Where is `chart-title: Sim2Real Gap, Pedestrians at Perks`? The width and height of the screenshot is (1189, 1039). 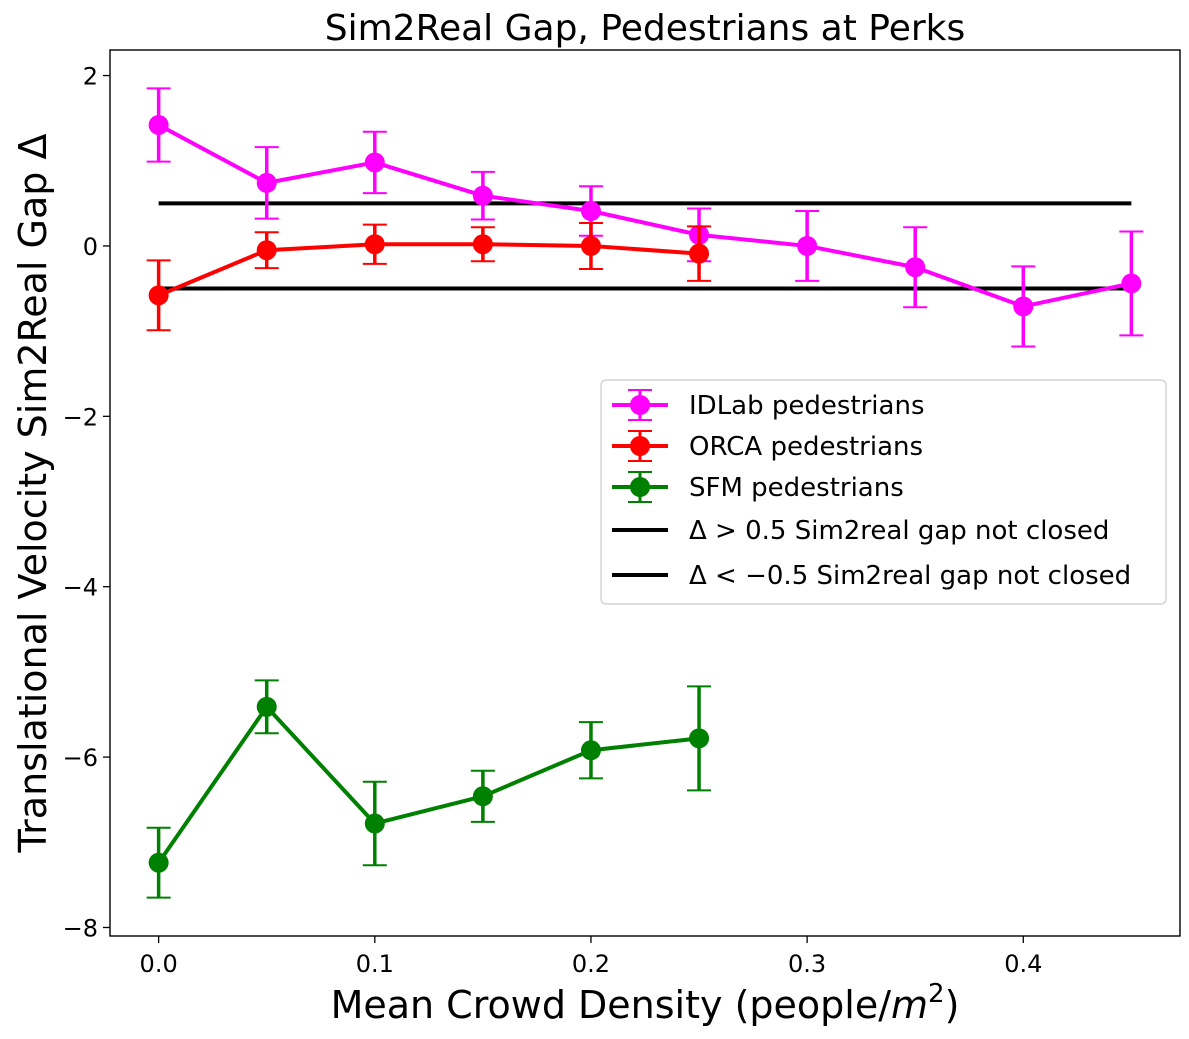
chart-title: Sim2Real Gap, Pedestrians at Perks is located at coordinates (645, 28).